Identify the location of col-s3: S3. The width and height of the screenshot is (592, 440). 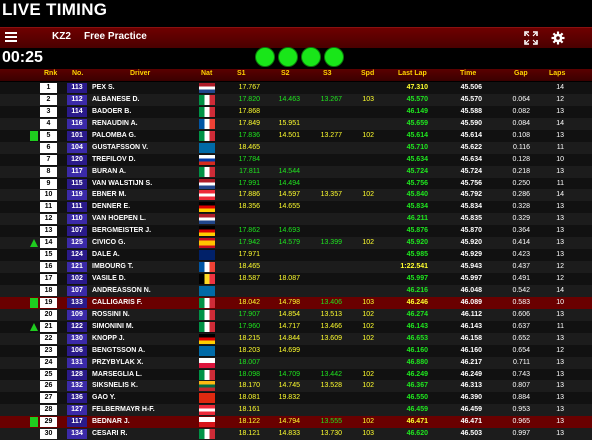
(327, 73).